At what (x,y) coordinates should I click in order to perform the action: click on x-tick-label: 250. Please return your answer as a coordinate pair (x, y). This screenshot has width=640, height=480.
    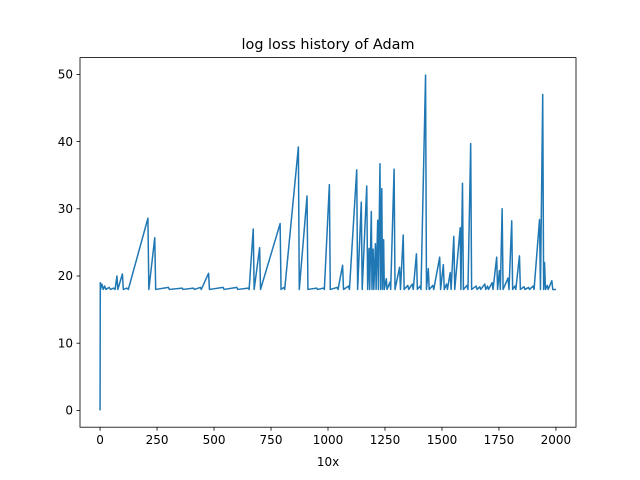
    Looking at the image, I should click on (157, 440).